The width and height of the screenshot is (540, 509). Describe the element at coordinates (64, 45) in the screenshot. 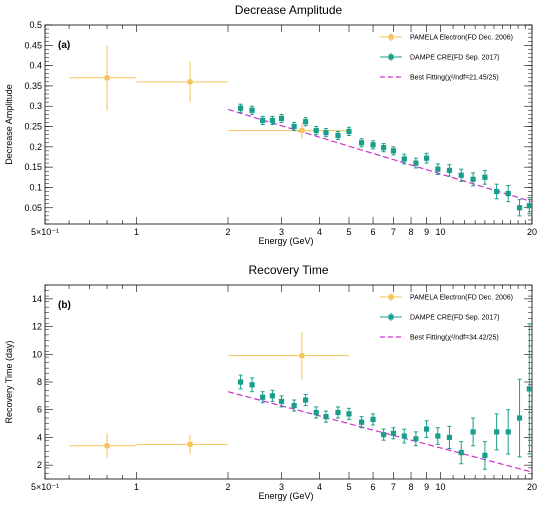

I see `panel-label: (a)` at that location.